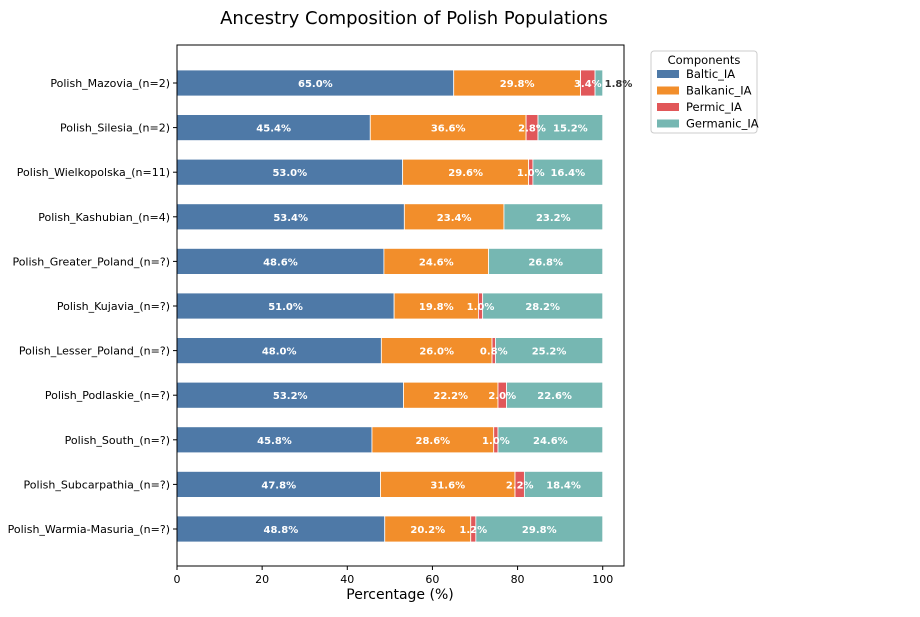 The width and height of the screenshot is (920, 617). I want to click on data-label: 16.4%, so click(567, 173).